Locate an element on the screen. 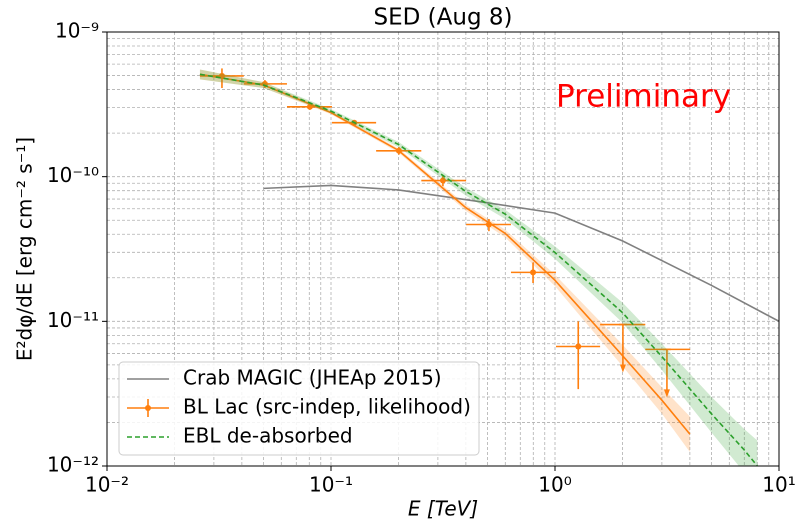  x-tick-label: 10⁻¹ is located at coordinates (331, 485).